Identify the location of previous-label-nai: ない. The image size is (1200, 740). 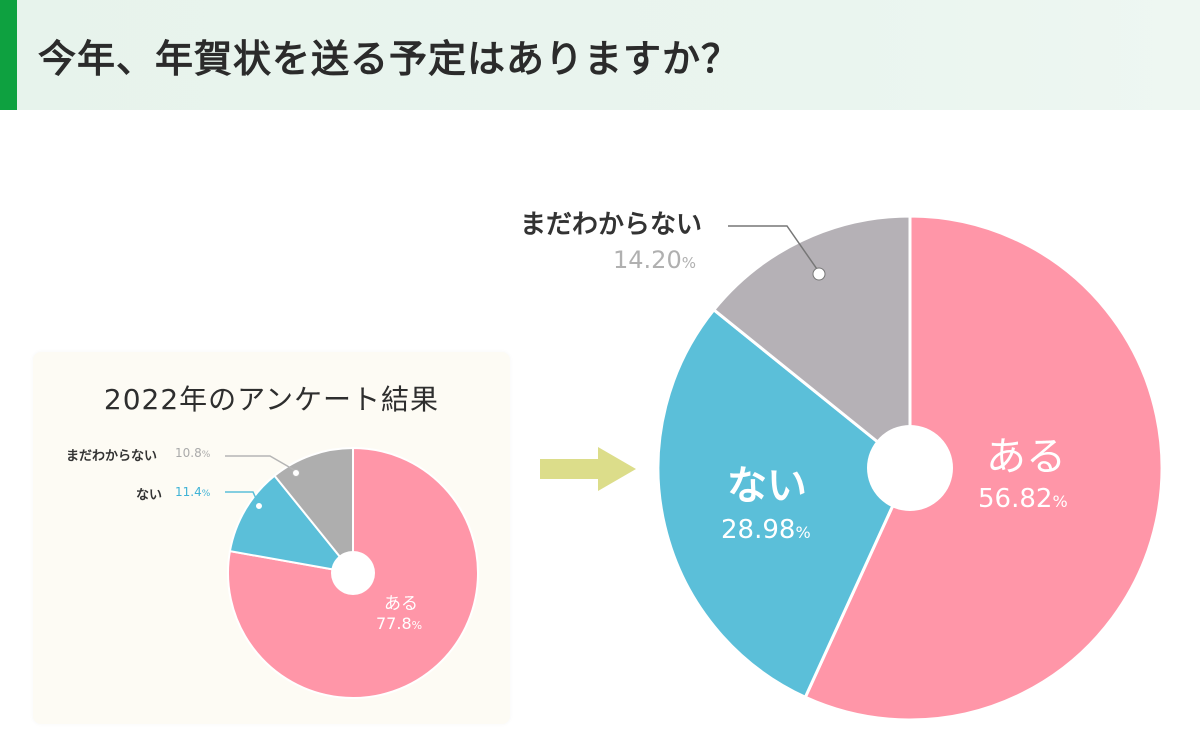
(149, 495).